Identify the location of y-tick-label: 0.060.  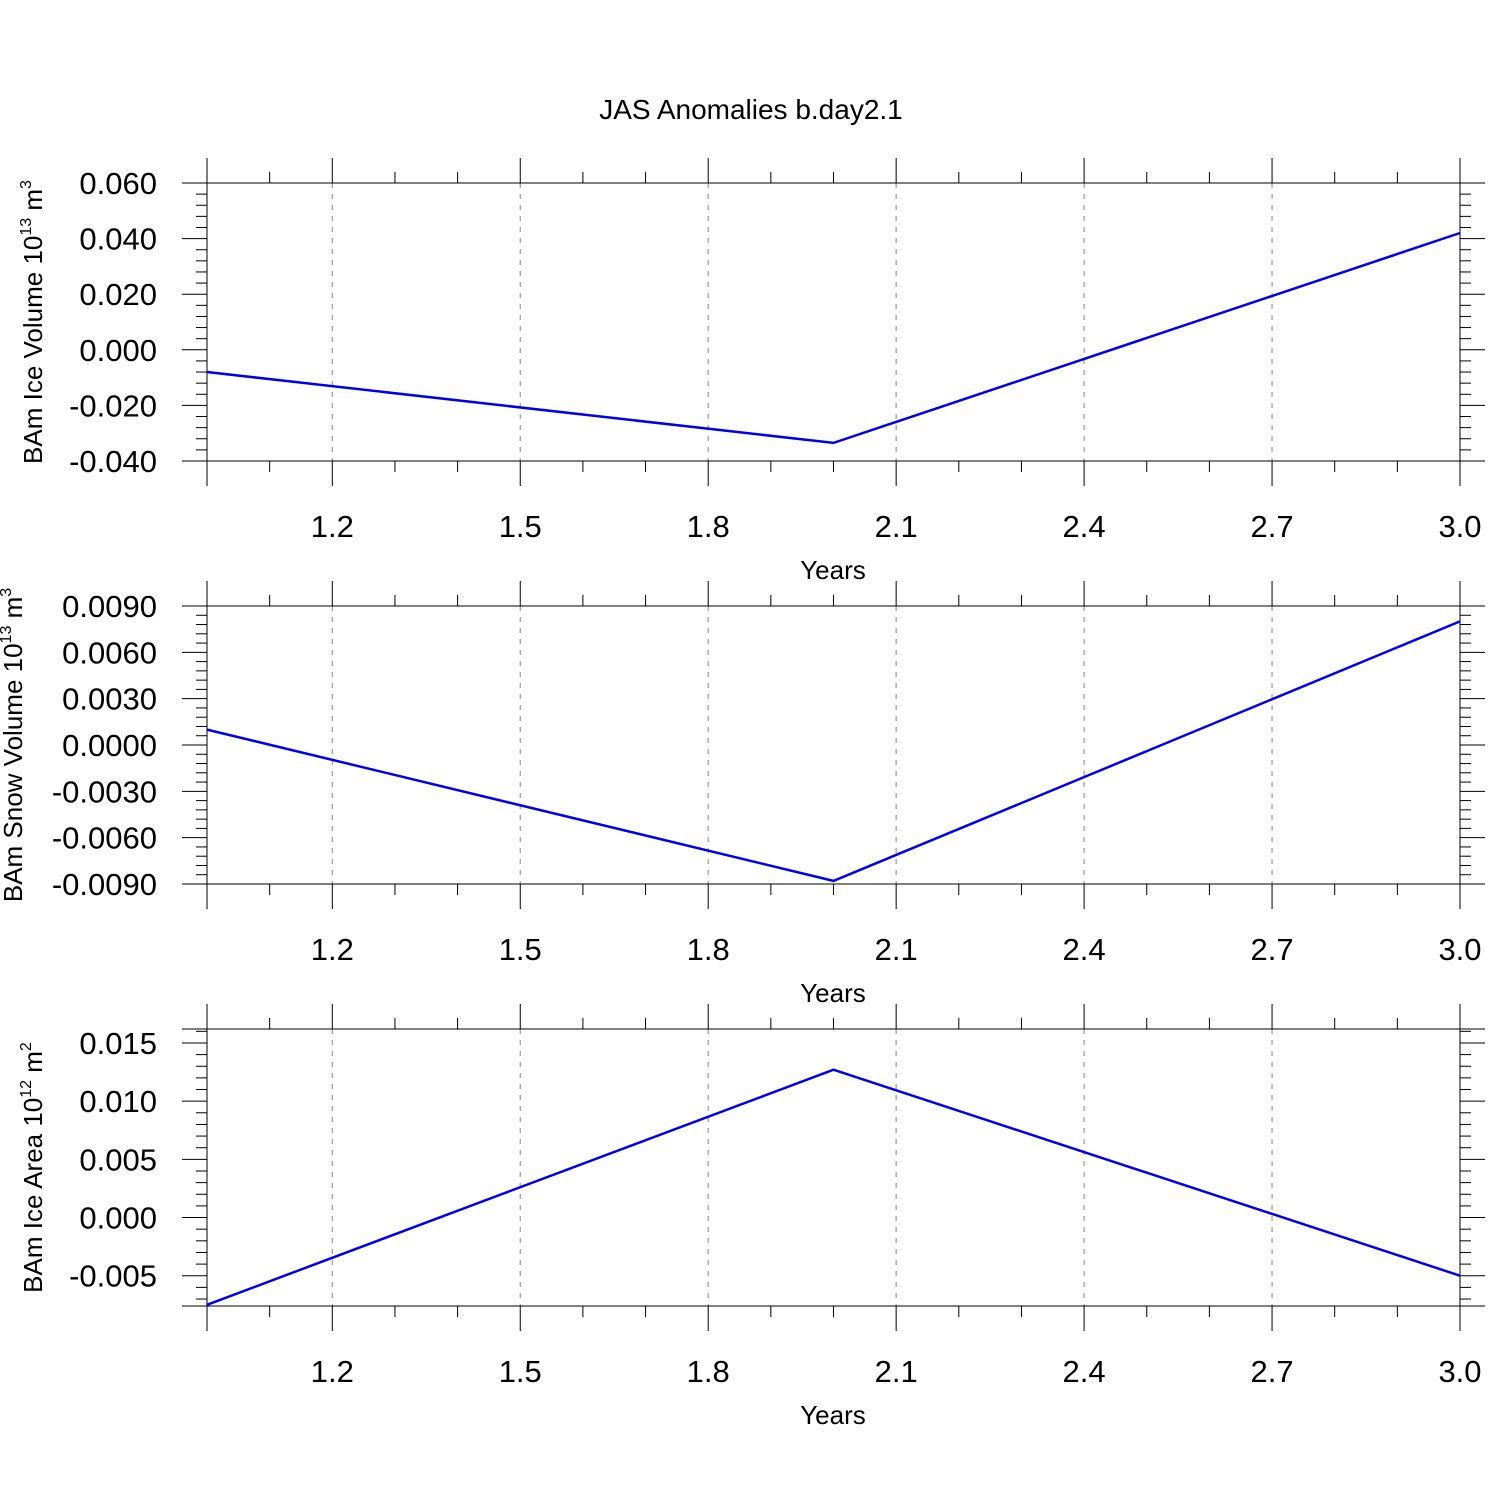
(118, 183).